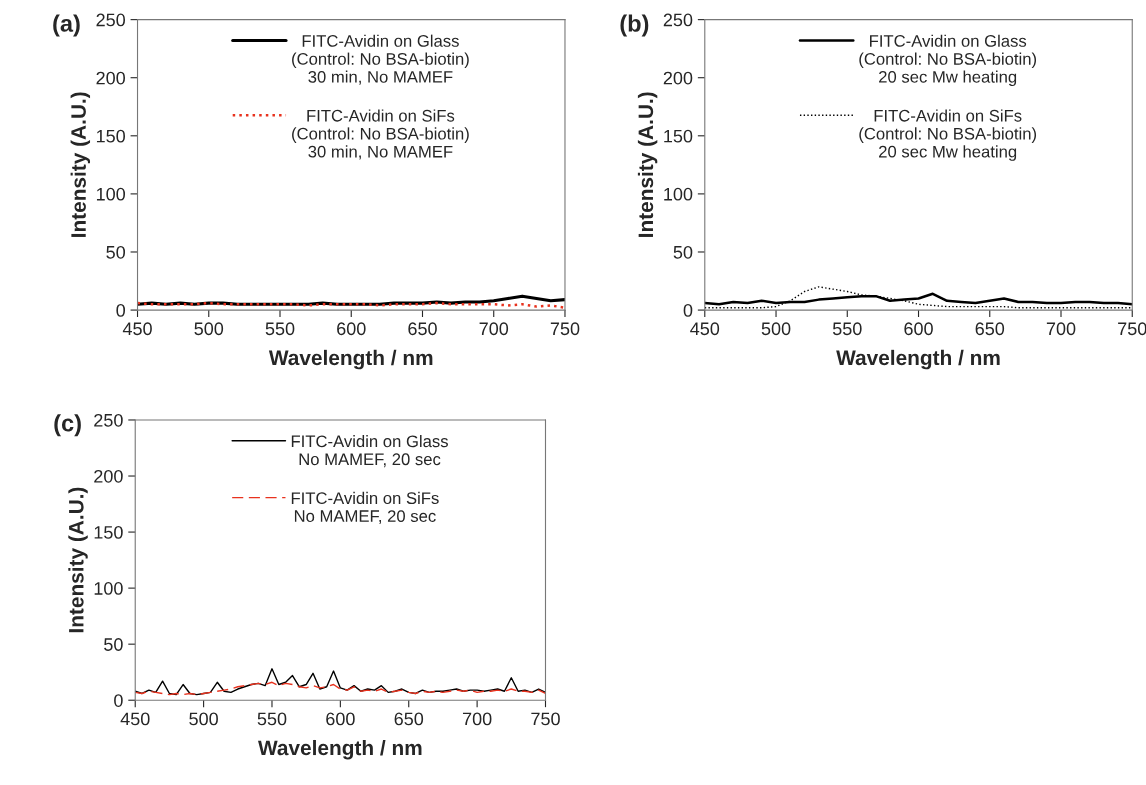 The height and width of the screenshot is (785, 1146). I want to click on legend-label: FITC-Avidin on SiFs No MAMEF, 20 sec, so click(365, 507).